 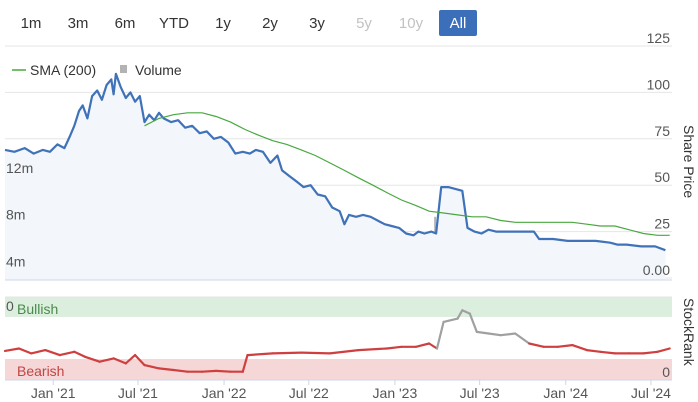 I want to click on legend: SMA (200) Volume, so click(x=97, y=70).